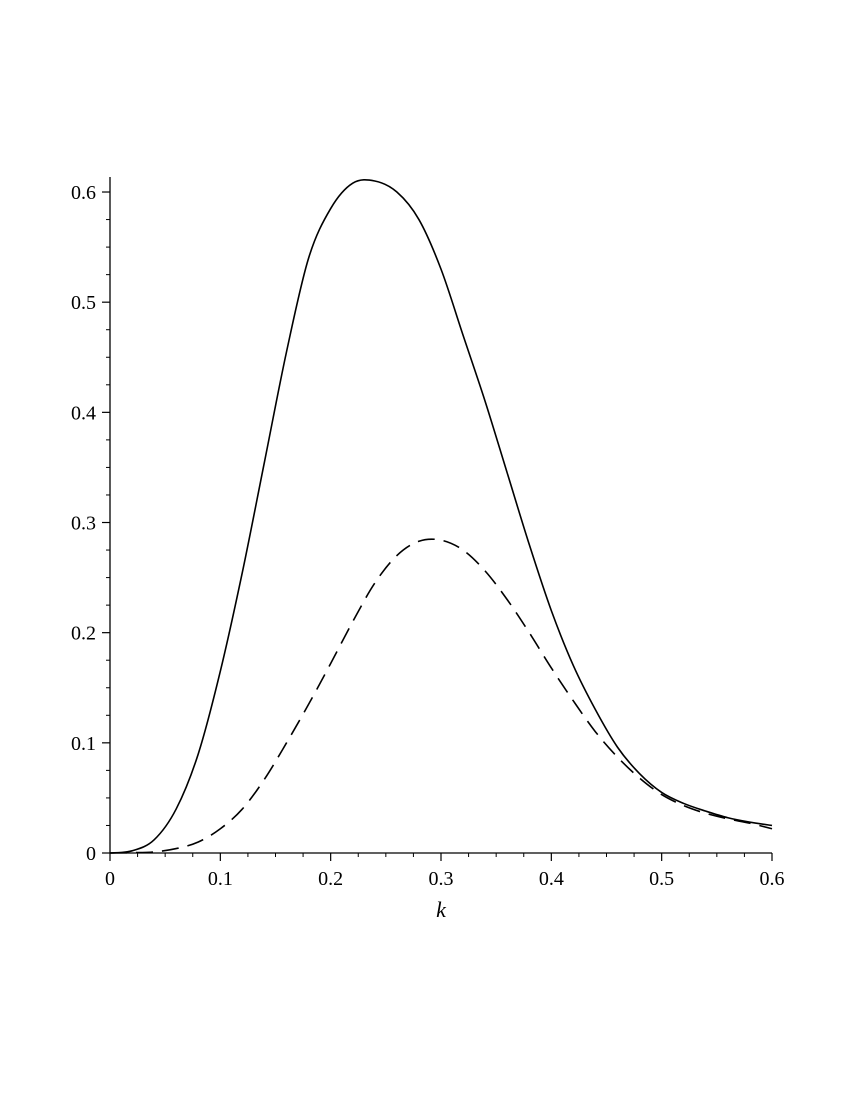 This screenshot has height=1100, width=850. I want to click on y-tick-label: 0.5, so click(83, 303).